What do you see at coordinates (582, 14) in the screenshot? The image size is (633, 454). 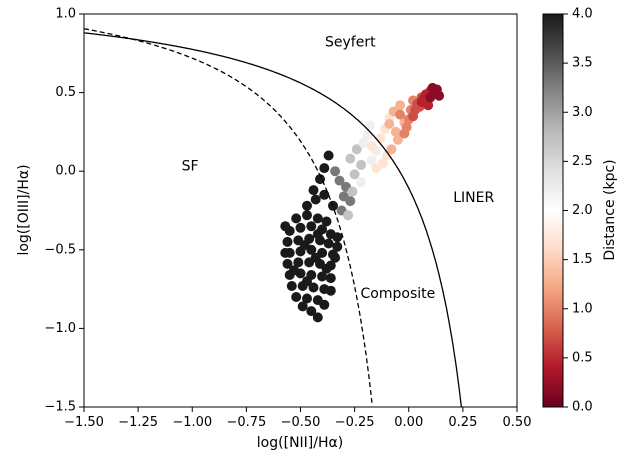 I see `colorbar-tick-label: 4.0` at bounding box center [582, 14].